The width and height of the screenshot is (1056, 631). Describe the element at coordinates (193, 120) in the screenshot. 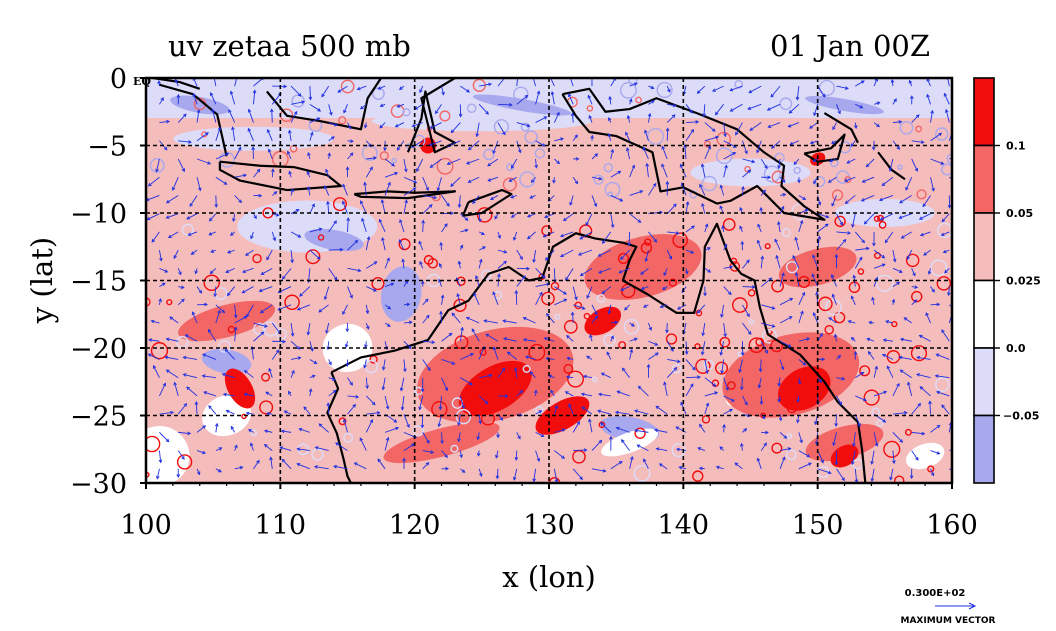

I see `coast-sumatra` at that location.